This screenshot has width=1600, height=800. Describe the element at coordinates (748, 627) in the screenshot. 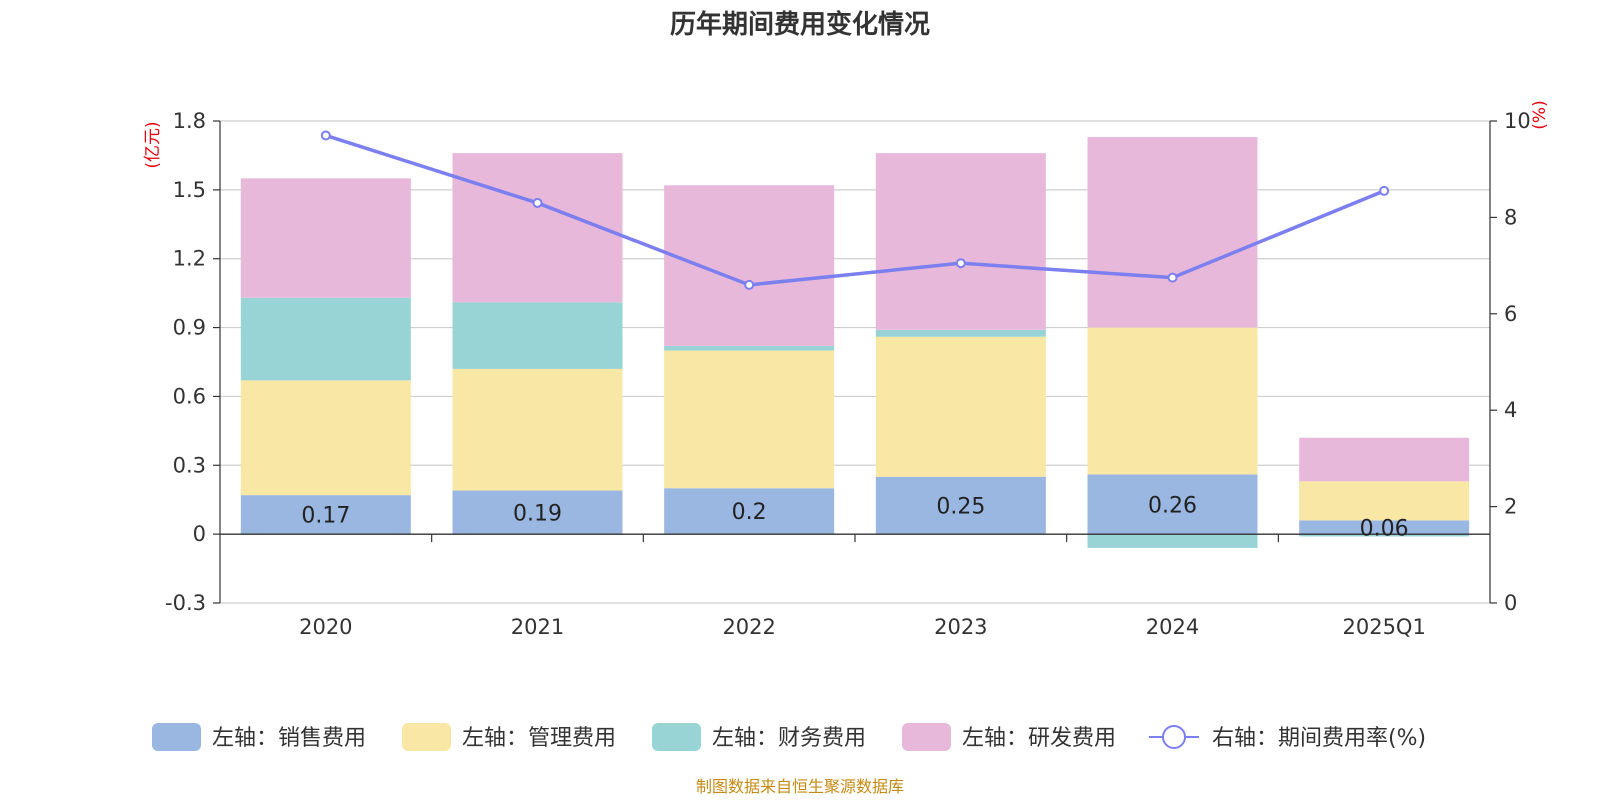

I see `x-tick-label: 2022` at that location.